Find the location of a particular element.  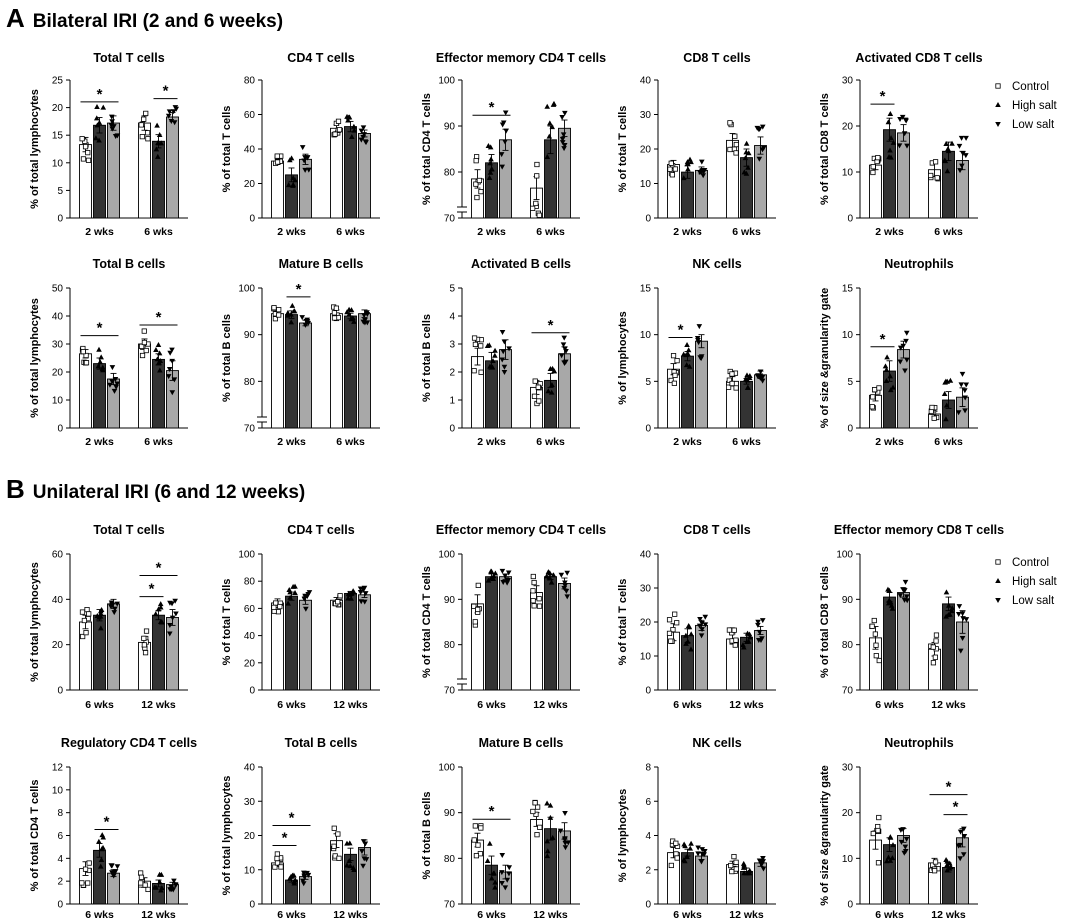

y-tick-label: 70 is located at coordinates (450, 691).